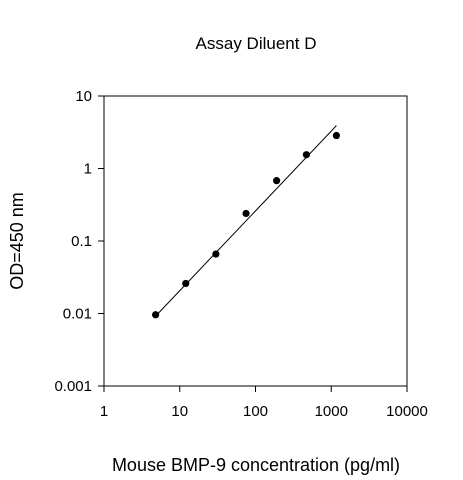 The width and height of the screenshot is (463, 480). What do you see at coordinates (73, 386) in the screenshot?
I see `y-tick-label: 0.001` at bounding box center [73, 386].